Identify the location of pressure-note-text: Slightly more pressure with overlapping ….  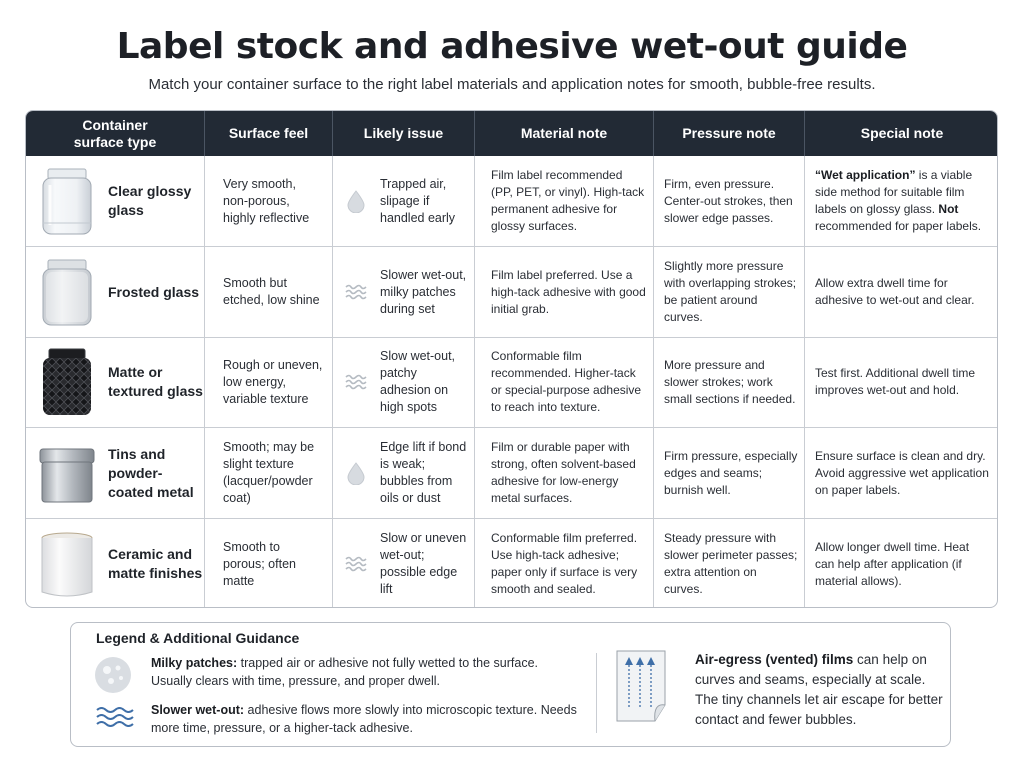
(730, 291).